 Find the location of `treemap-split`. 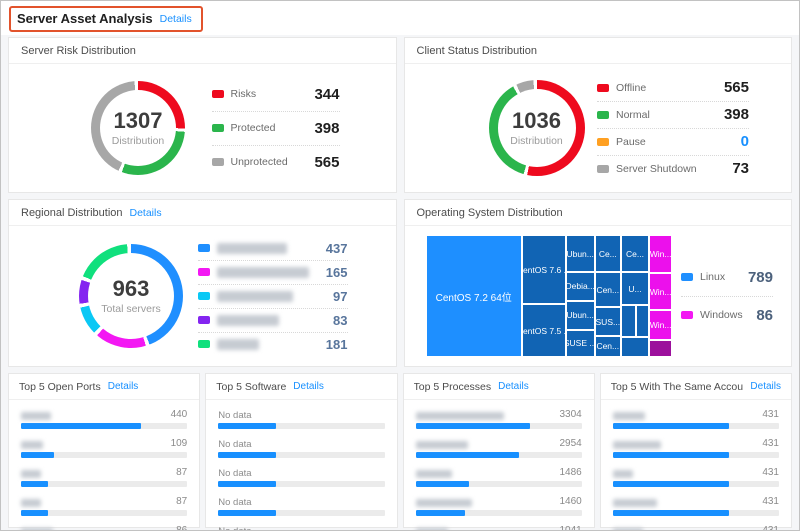

treemap-split is located at coordinates (635, 321).